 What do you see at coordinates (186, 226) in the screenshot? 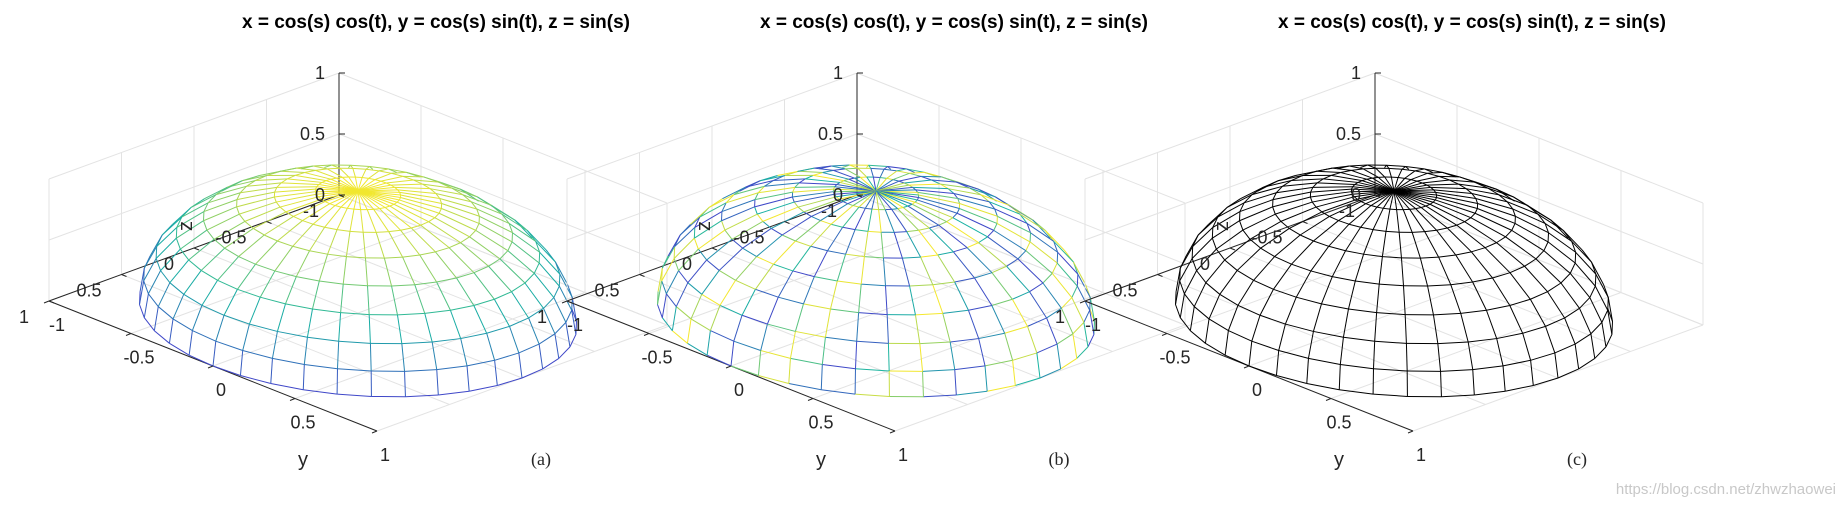
I see `z-axis-label: z` at bounding box center [186, 226].